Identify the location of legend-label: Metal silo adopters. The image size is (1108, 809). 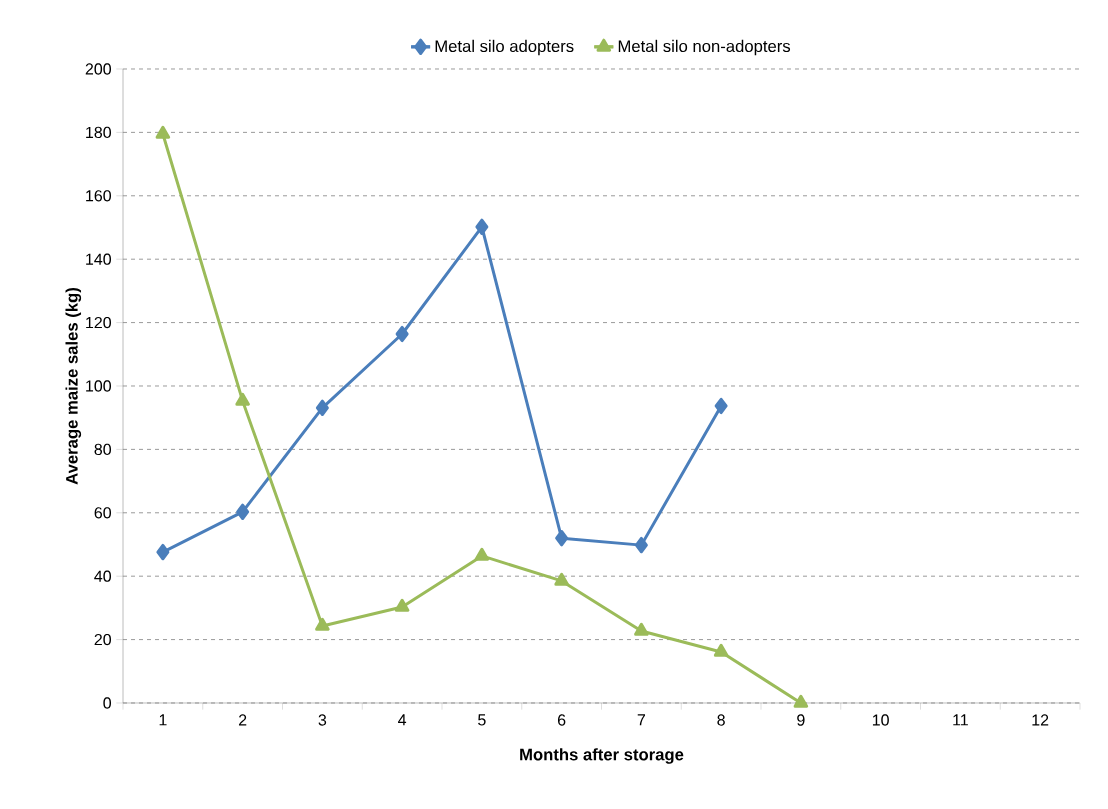
(504, 47).